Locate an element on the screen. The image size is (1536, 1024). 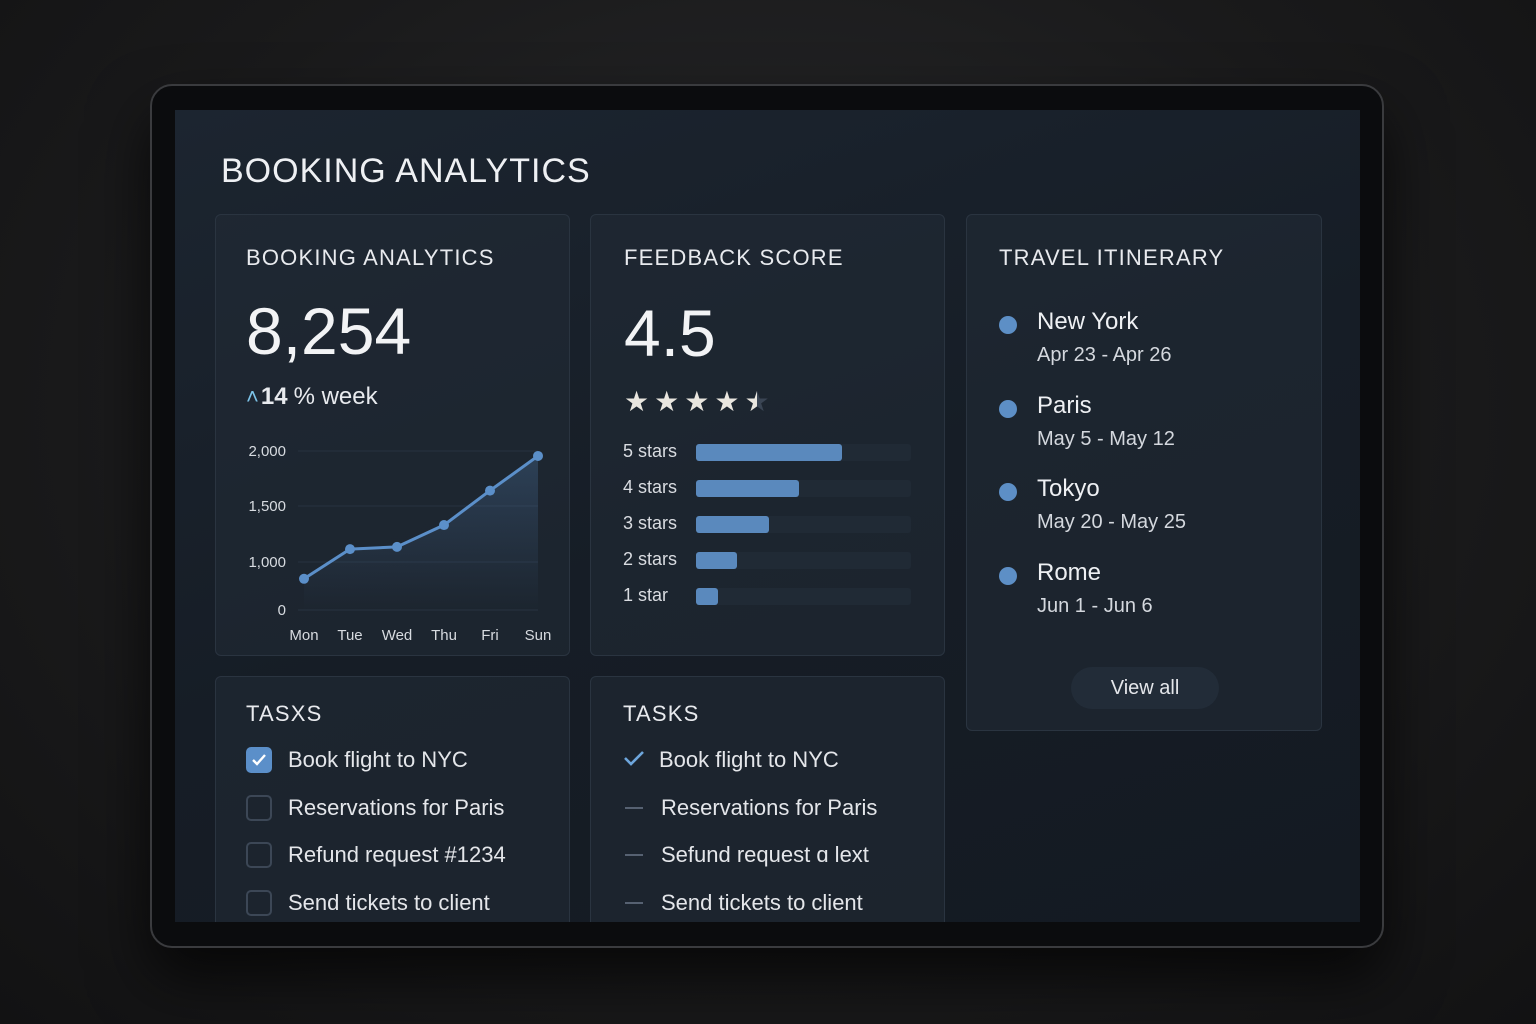
area-fill is located at coordinates (421, 532).